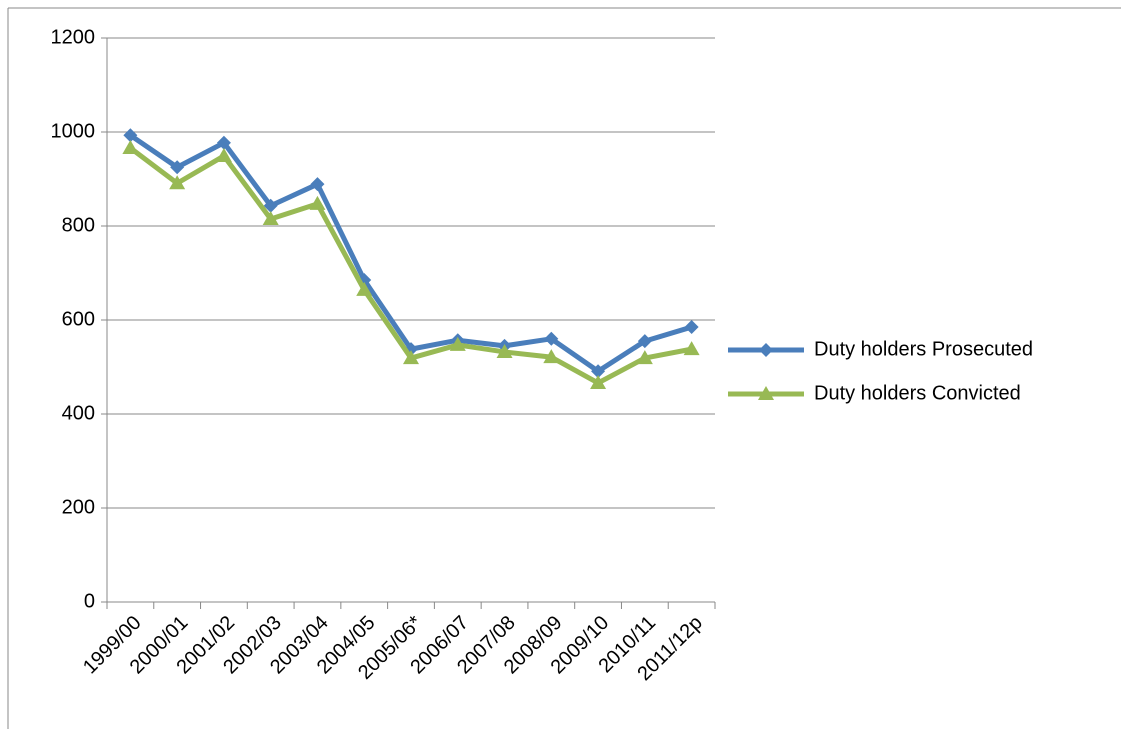 The width and height of the screenshot is (1121, 734). What do you see at coordinates (78, 225) in the screenshot?
I see `y-tick-label: 800` at bounding box center [78, 225].